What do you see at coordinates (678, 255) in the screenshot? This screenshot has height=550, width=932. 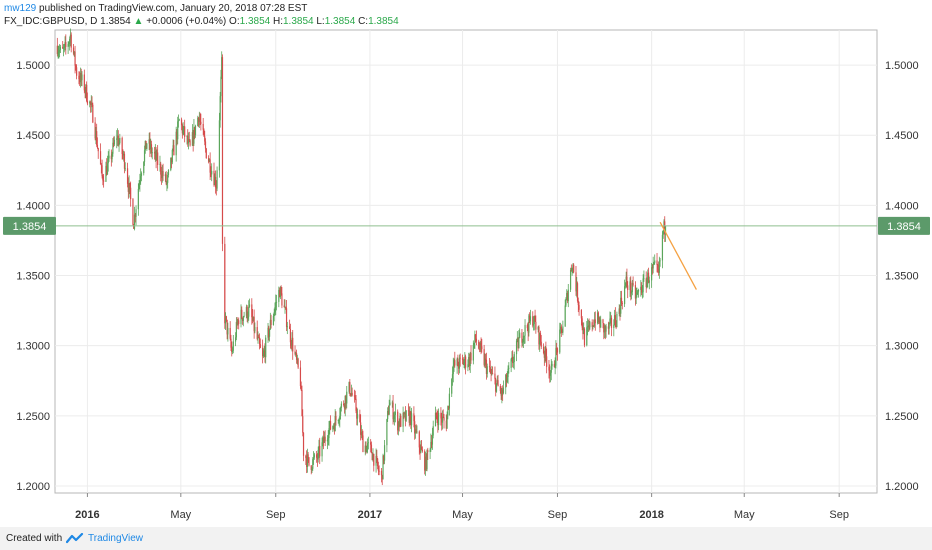 I see `trendline` at bounding box center [678, 255].